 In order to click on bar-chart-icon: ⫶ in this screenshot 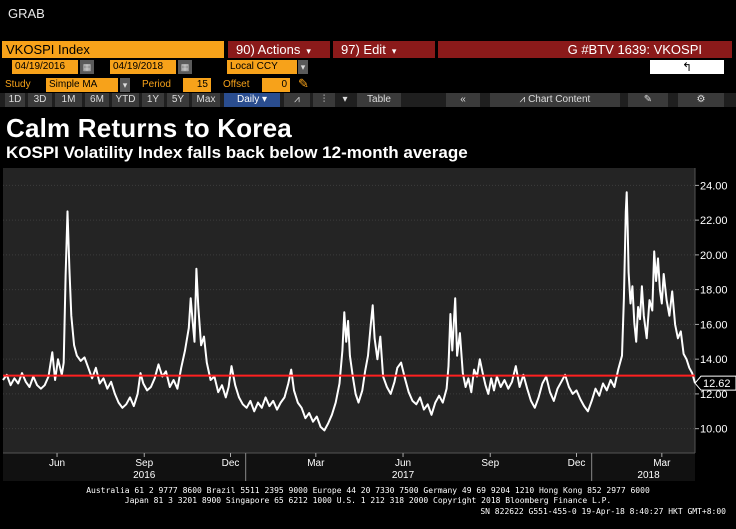, I will do `click(324, 100)`.